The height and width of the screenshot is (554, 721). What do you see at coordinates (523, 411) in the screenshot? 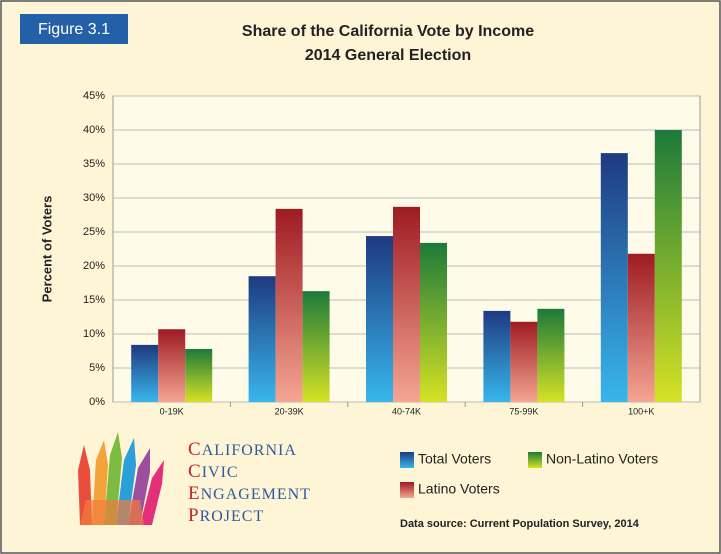
I see `x-tick-label: 75-99K` at bounding box center [523, 411].